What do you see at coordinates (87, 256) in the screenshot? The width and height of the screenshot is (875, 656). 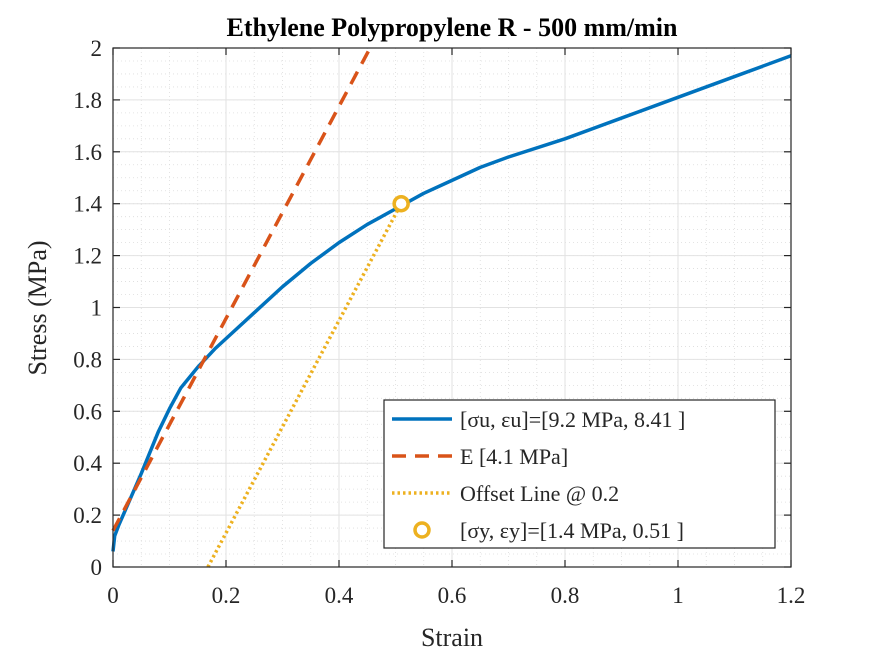 I see `y-tick-label: 1.2` at bounding box center [87, 256].